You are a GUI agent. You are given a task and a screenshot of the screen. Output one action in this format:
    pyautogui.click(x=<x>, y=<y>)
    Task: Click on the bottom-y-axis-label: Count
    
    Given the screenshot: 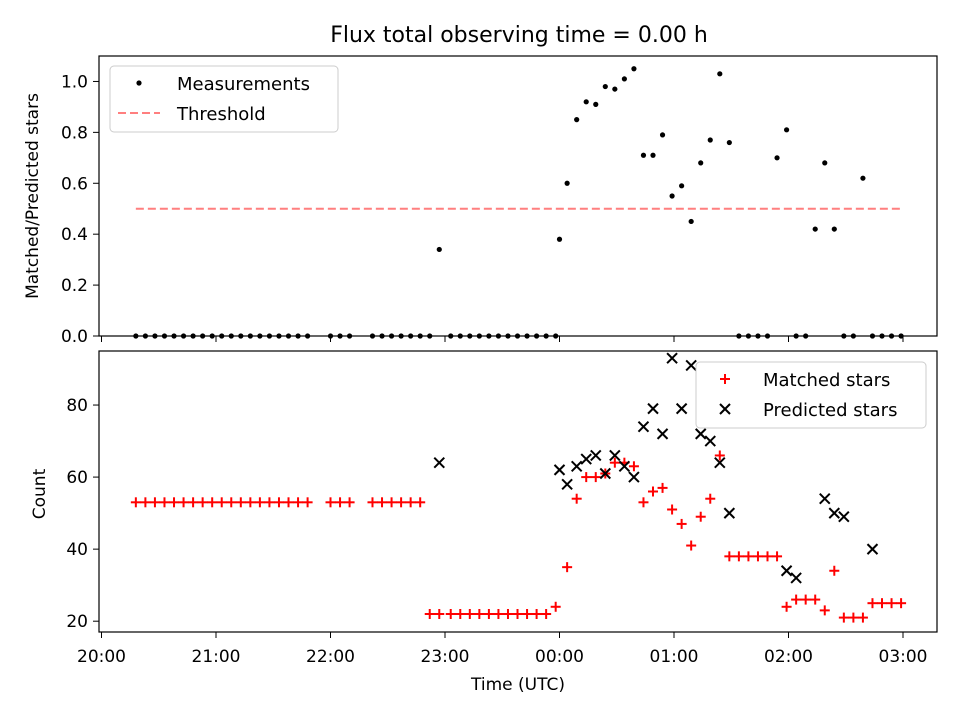 What is the action you would take?
    pyautogui.click(x=40, y=493)
    